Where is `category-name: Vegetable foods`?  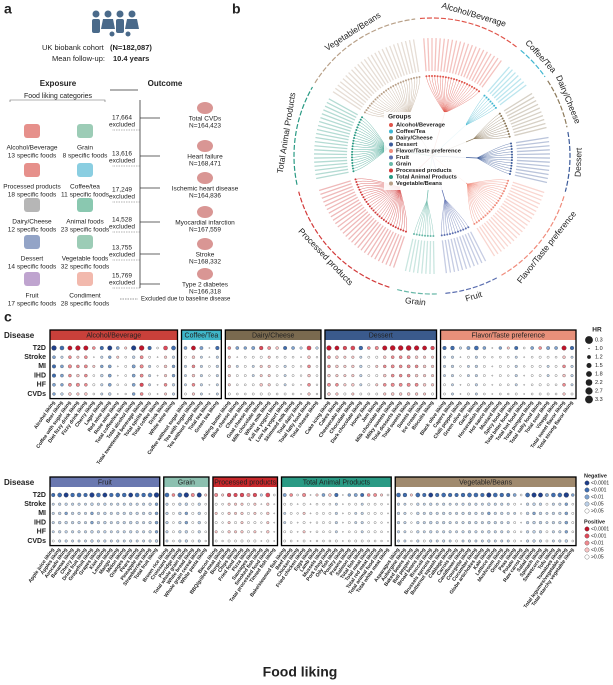 category-name: Vegetable foods is located at coordinates (85, 259).